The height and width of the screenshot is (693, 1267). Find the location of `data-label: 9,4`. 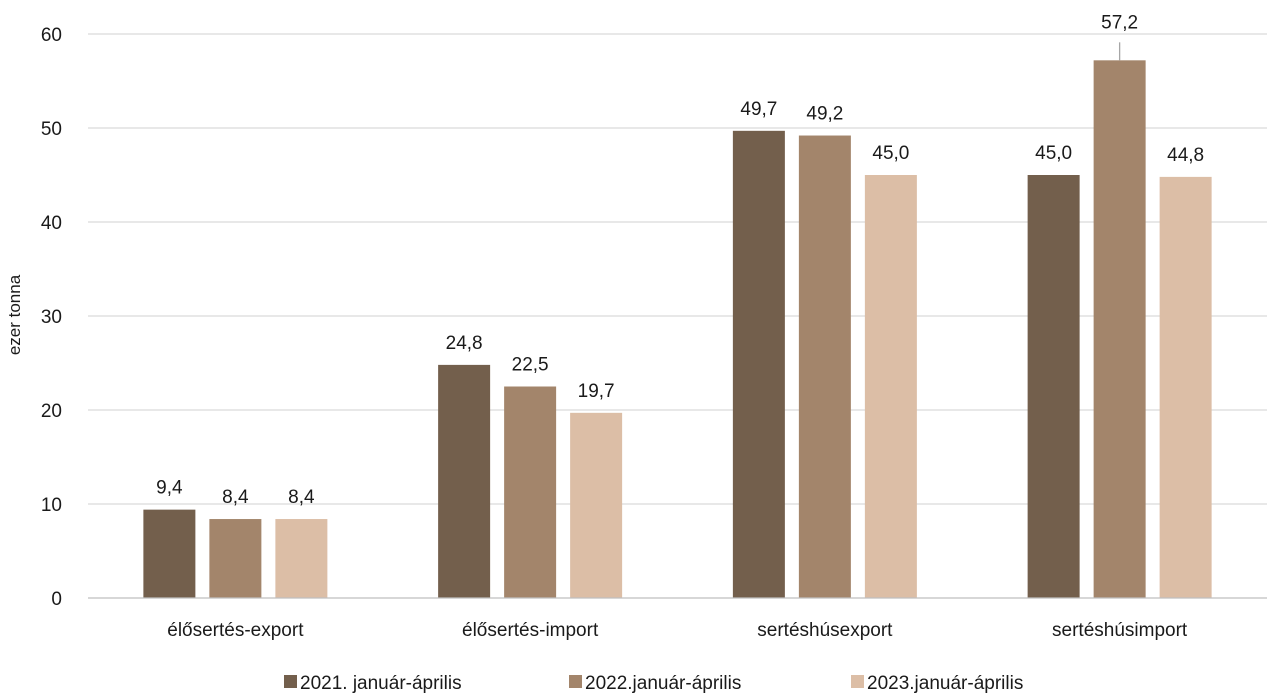

data-label: 9,4 is located at coordinates (169, 488).